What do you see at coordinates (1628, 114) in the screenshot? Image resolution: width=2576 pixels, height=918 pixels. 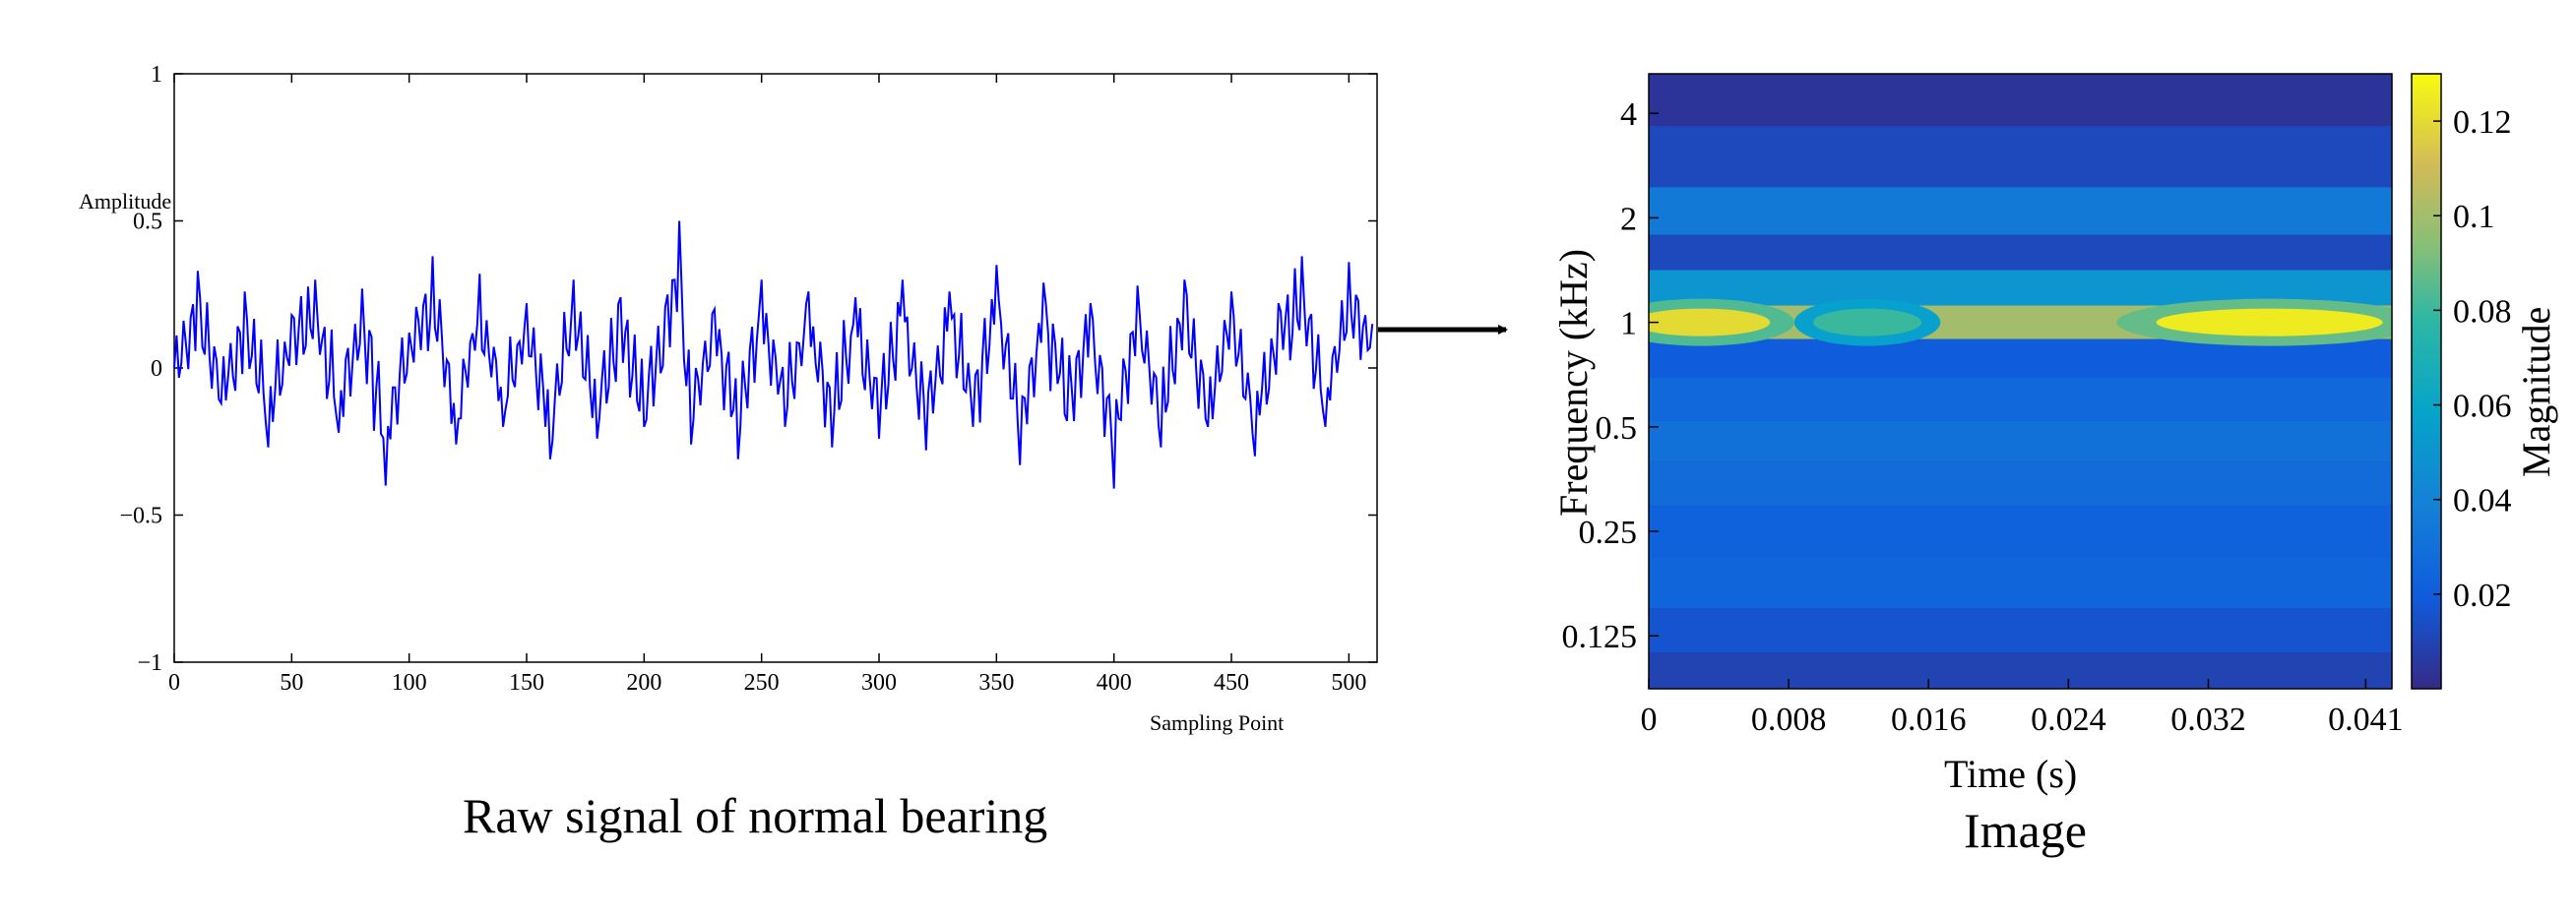 I see `scalogram-y-tick-label: 4` at bounding box center [1628, 114].